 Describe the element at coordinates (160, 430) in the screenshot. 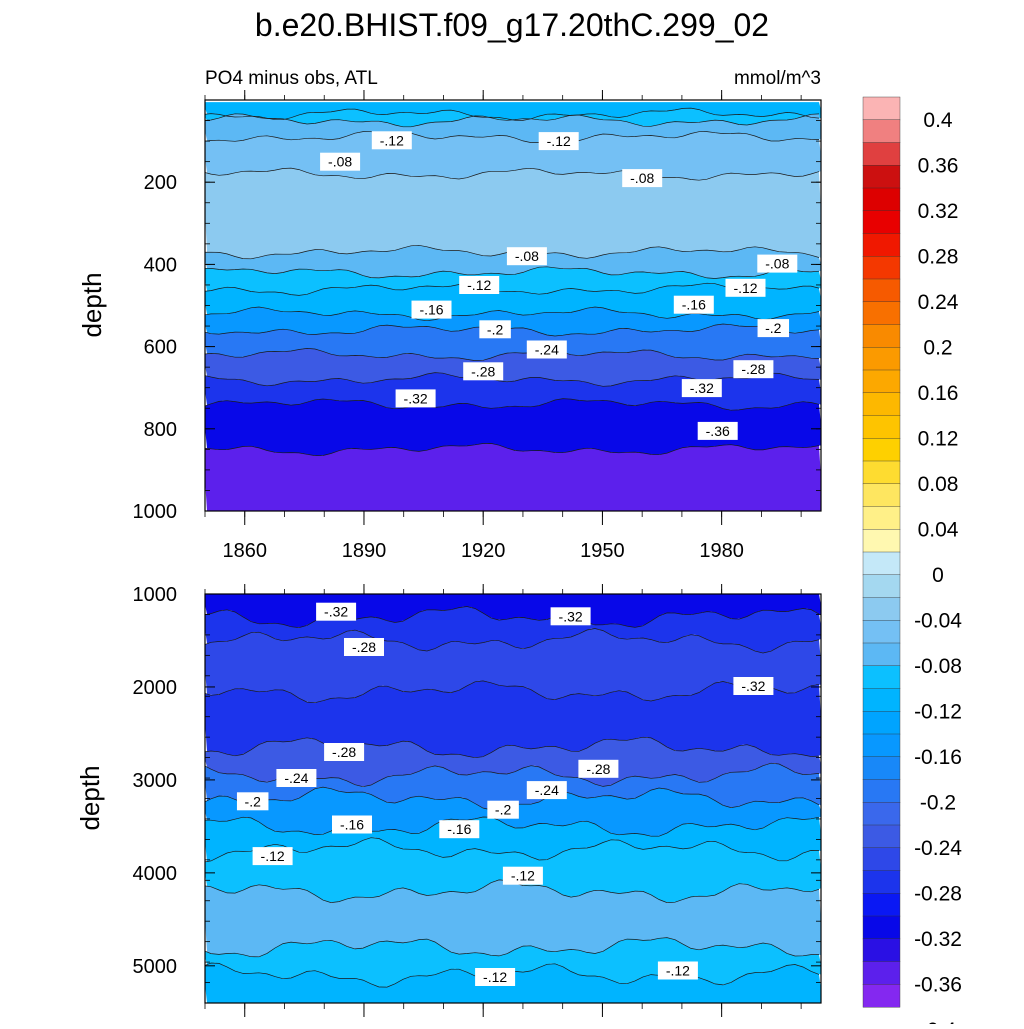

I see `upper-y-tick-label: 800` at that location.